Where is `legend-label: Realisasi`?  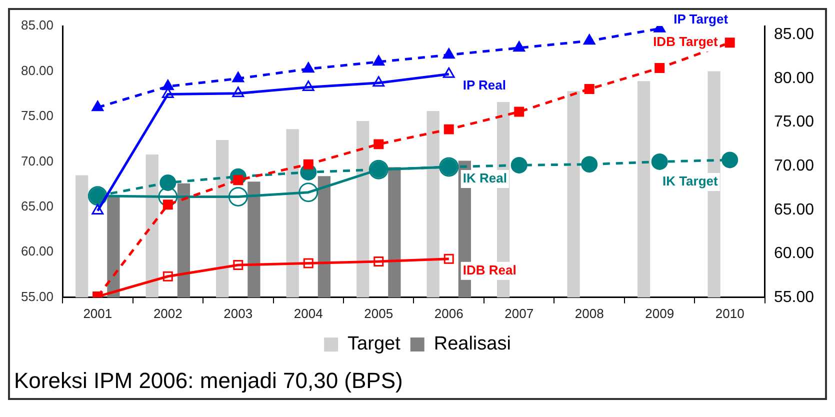 legend-label: Realisasi is located at coordinates (472, 344).